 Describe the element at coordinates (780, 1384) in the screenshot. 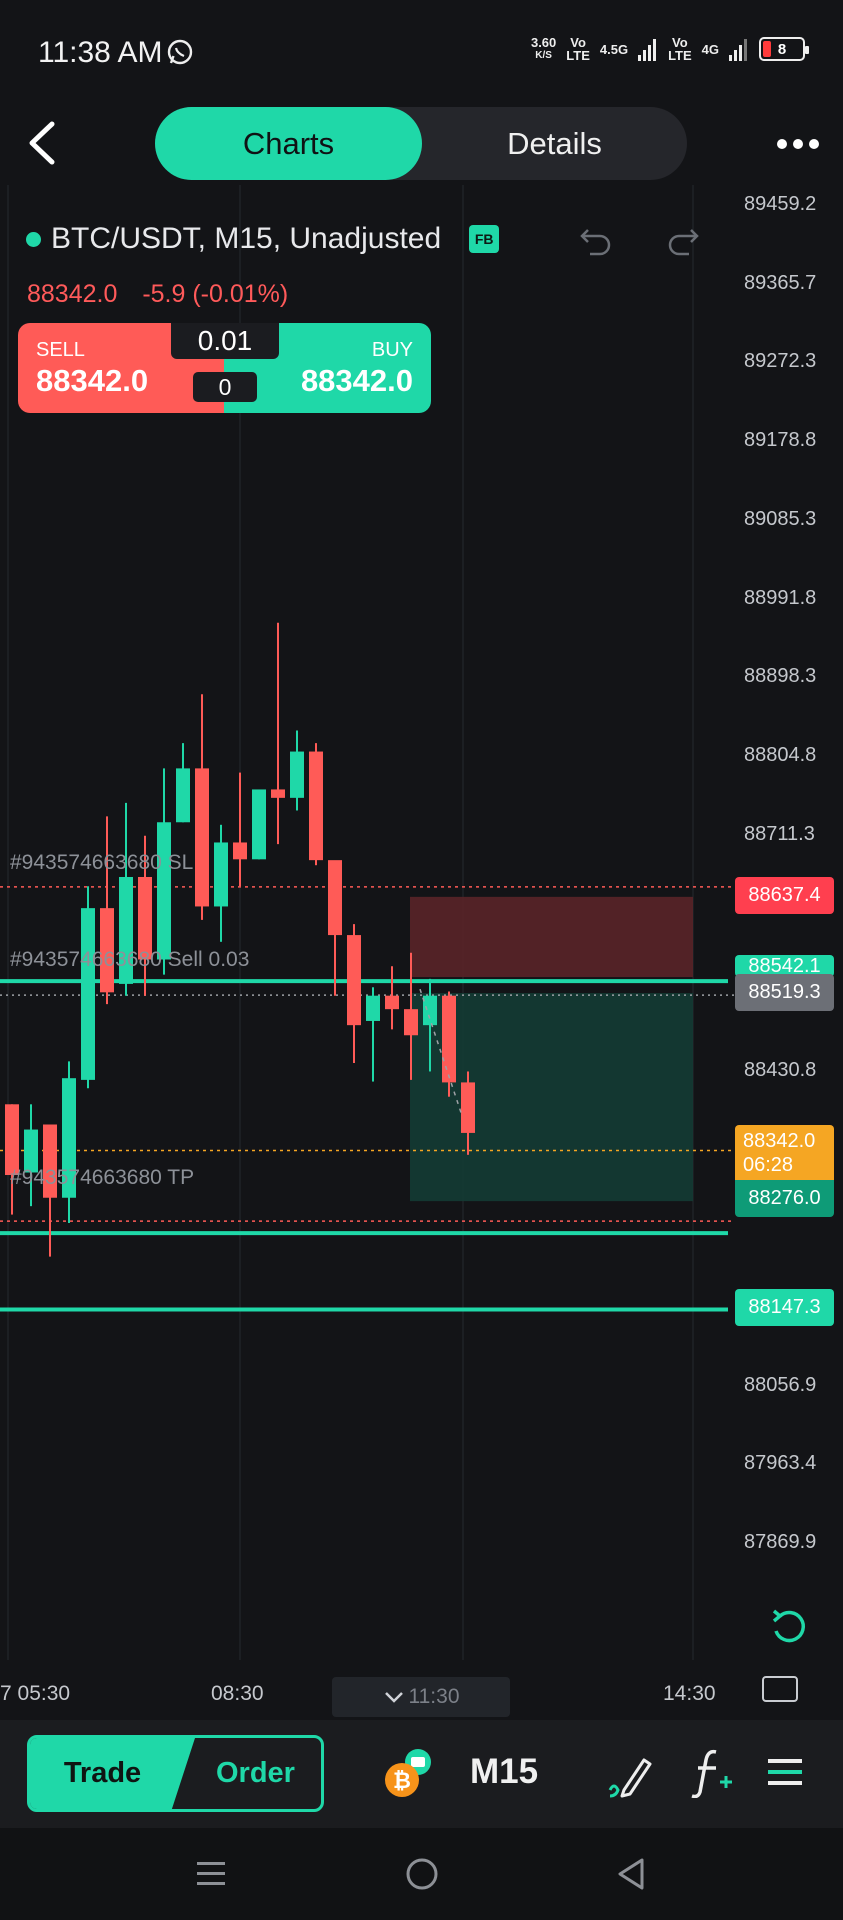

I see `price-axis-label: 88056.9` at that location.